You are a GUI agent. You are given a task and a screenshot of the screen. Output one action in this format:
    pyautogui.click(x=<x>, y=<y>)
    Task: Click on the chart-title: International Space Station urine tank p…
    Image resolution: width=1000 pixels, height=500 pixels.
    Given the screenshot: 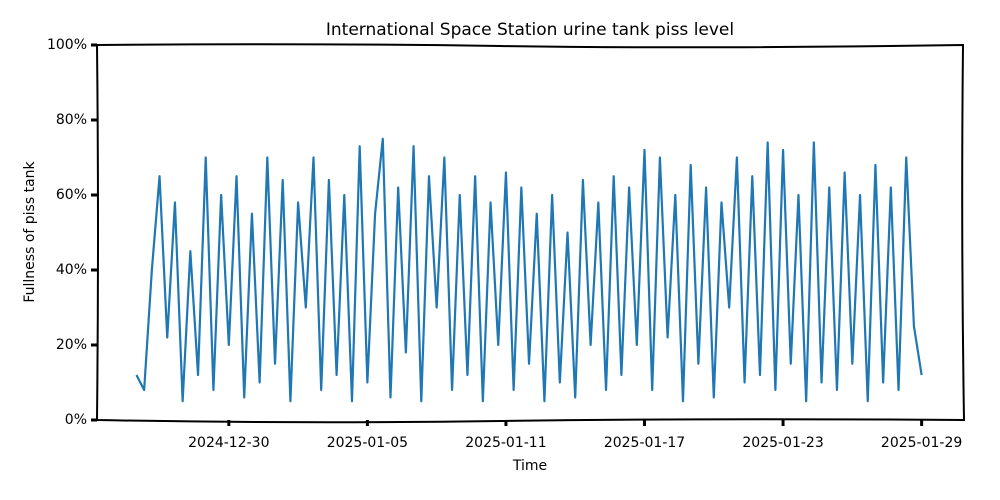 What is the action you would take?
    pyautogui.click(x=530, y=30)
    